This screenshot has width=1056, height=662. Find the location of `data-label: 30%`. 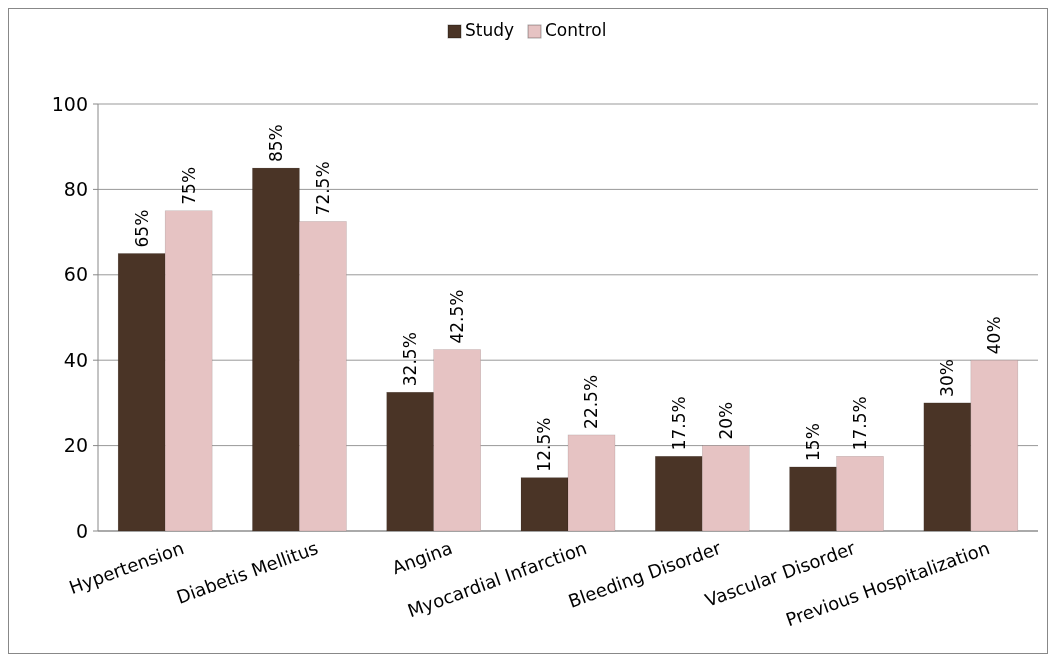

data-label: 30% is located at coordinates (947, 378).